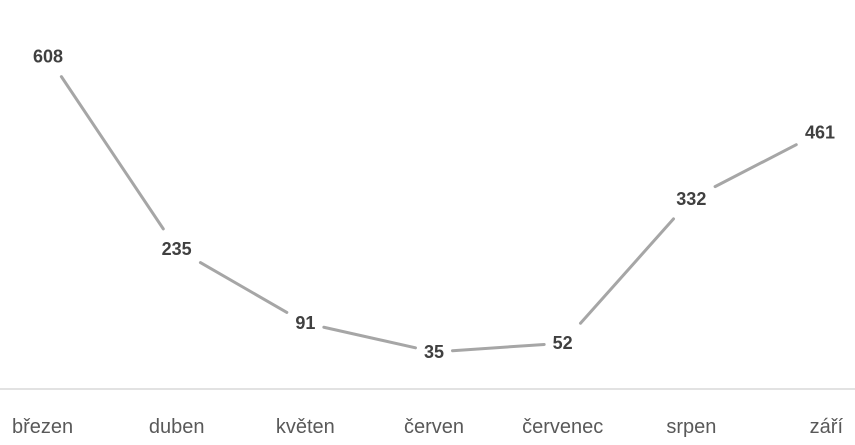 The width and height of the screenshot is (855, 445). Describe the element at coordinates (562, 427) in the screenshot. I see `x-tick-label: červenec` at that location.